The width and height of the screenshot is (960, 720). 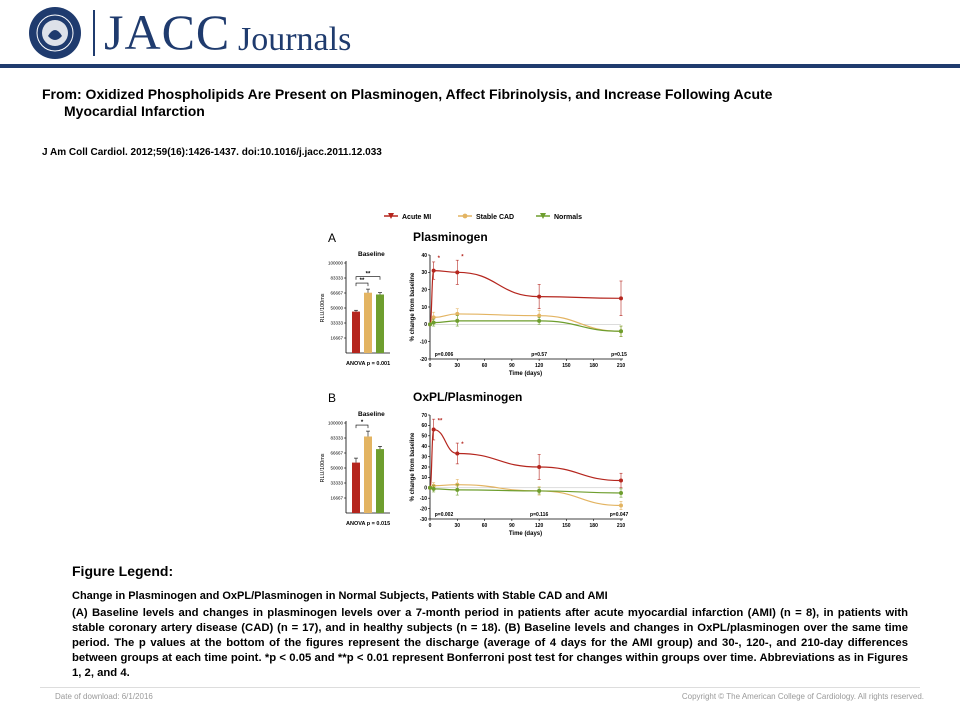 I want to click on line-x-tick-label: 90, so click(x=512, y=526).